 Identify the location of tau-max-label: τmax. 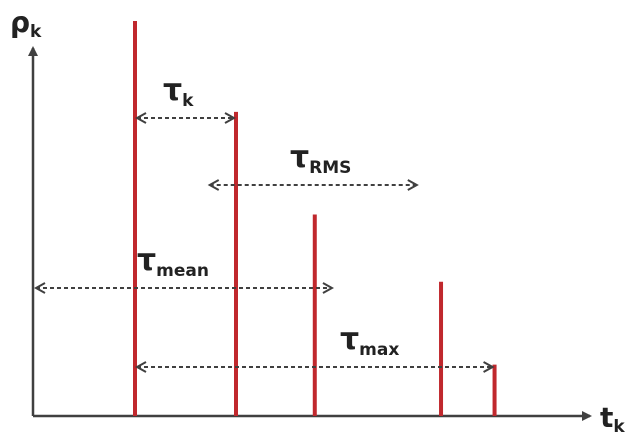
(369, 341).